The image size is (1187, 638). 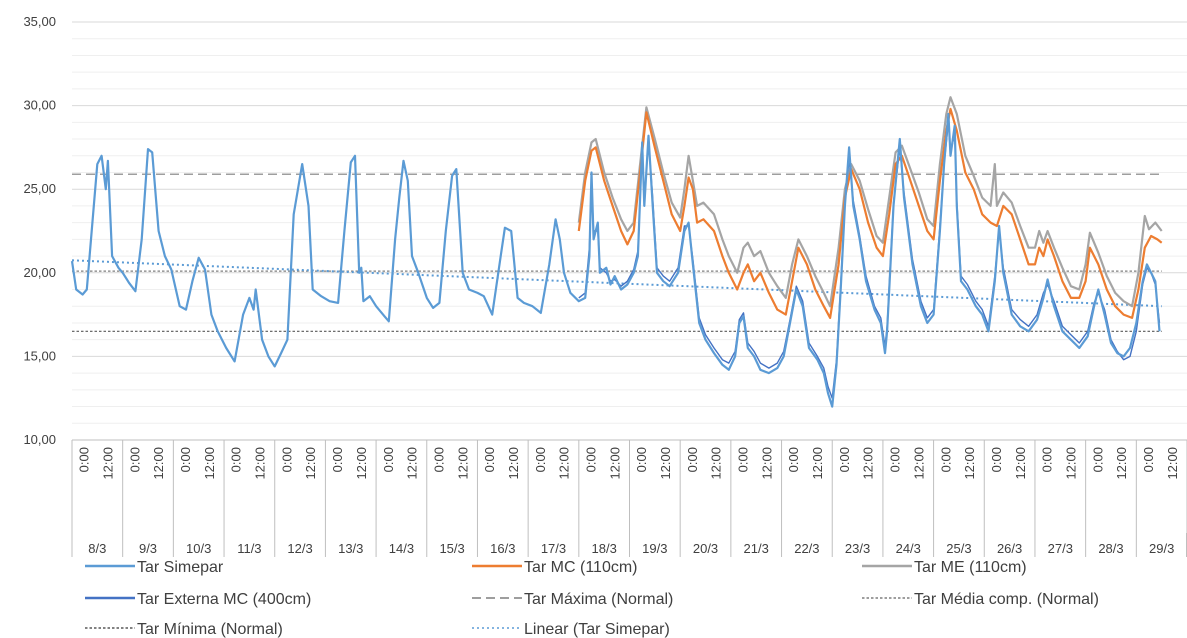 What do you see at coordinates (1161, 548) in the screenshot?
I see `day-label: 29/3` at bounding box center [1161, 548].